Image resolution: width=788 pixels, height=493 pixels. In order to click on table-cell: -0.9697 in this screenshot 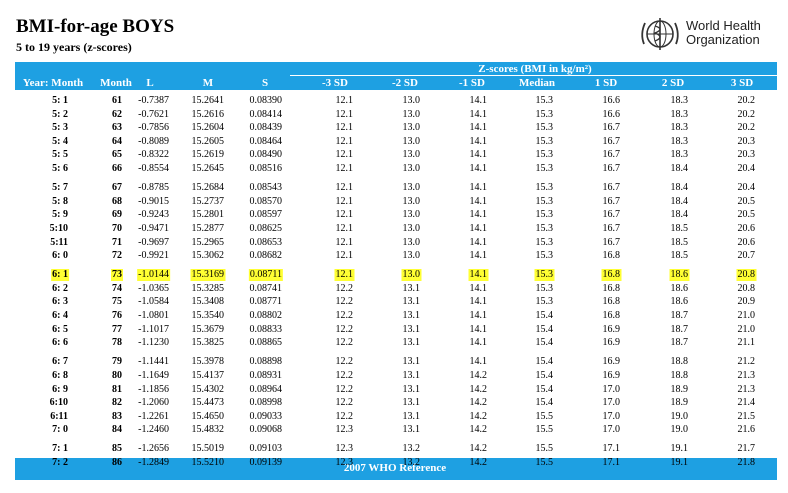, I will do `click(153, 242)`.